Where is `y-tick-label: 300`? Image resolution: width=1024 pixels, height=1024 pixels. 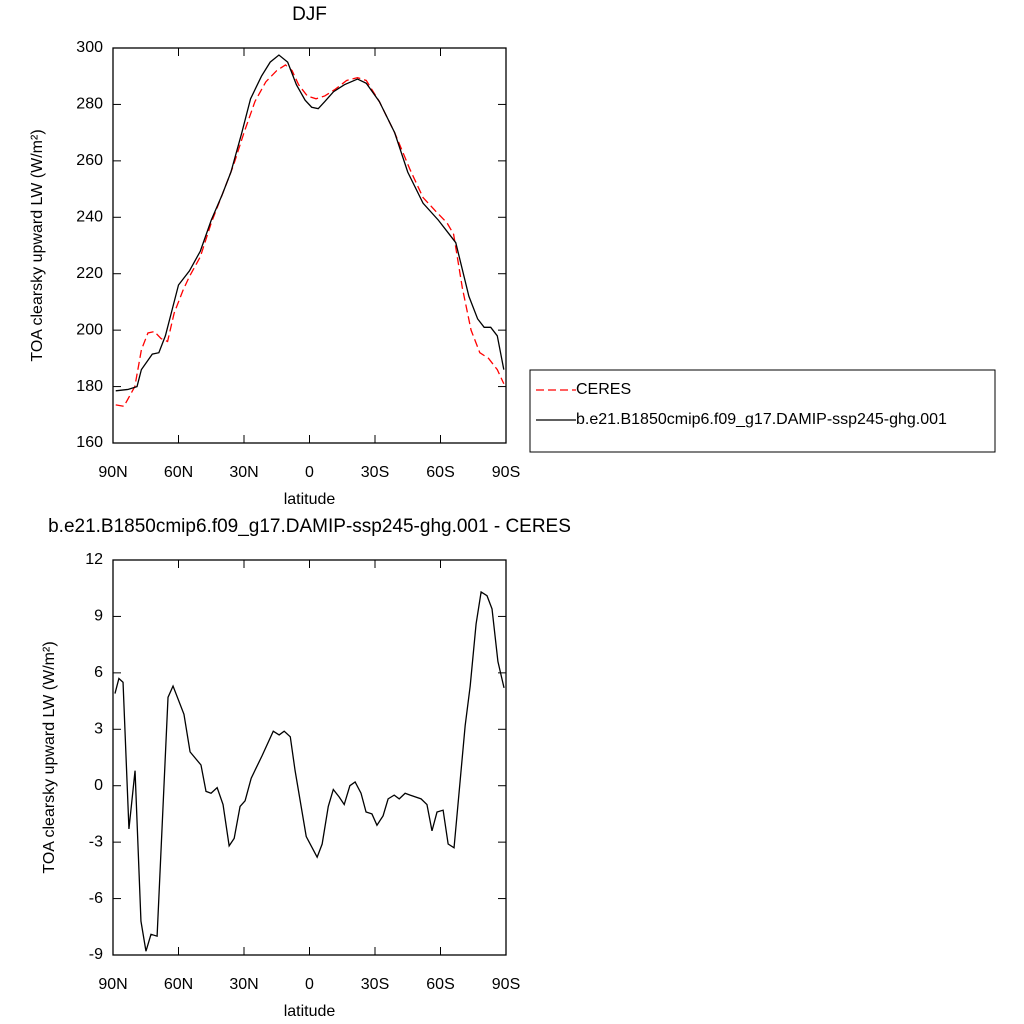 y-tick-label: 300 is located at coordinates (89, 47).